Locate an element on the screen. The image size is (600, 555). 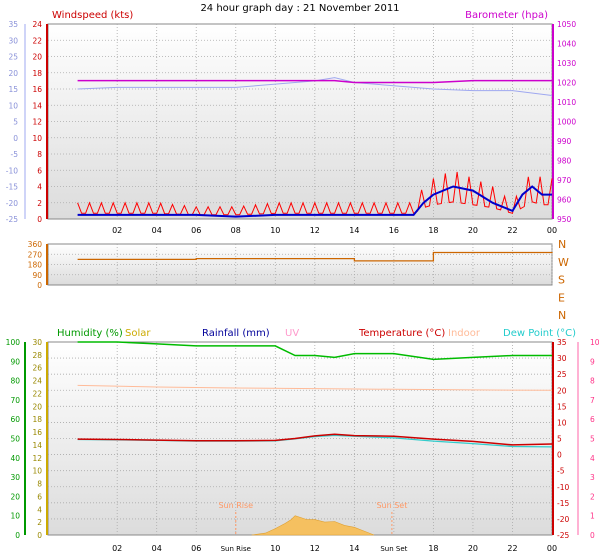
barometer-tick-label: 1000 is located at coordinates (566, 122).